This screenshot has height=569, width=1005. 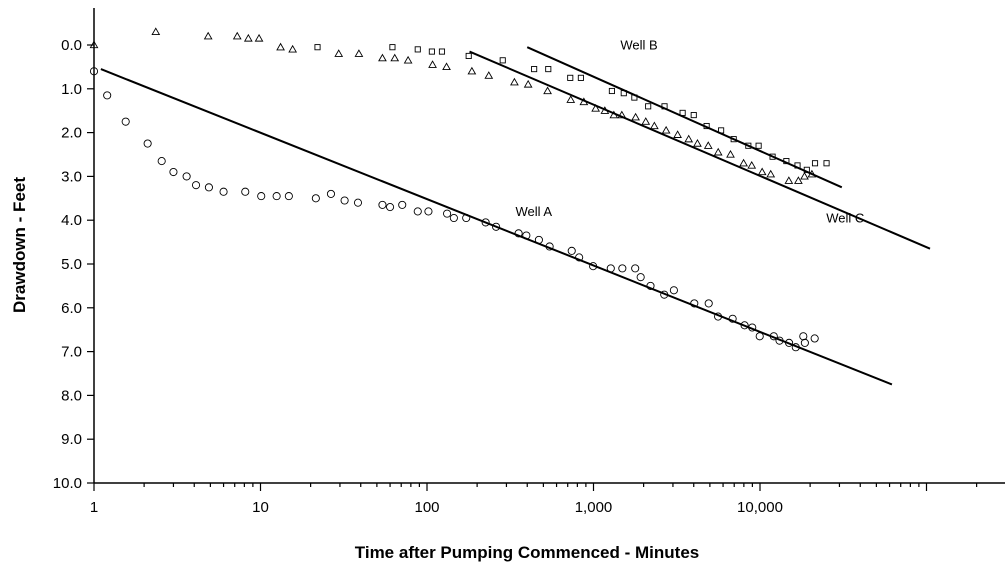 What do you see at coordinates (533, 211) in the screenshot?
I see `label-well-a: Well A` at bounding box center [533, 211].